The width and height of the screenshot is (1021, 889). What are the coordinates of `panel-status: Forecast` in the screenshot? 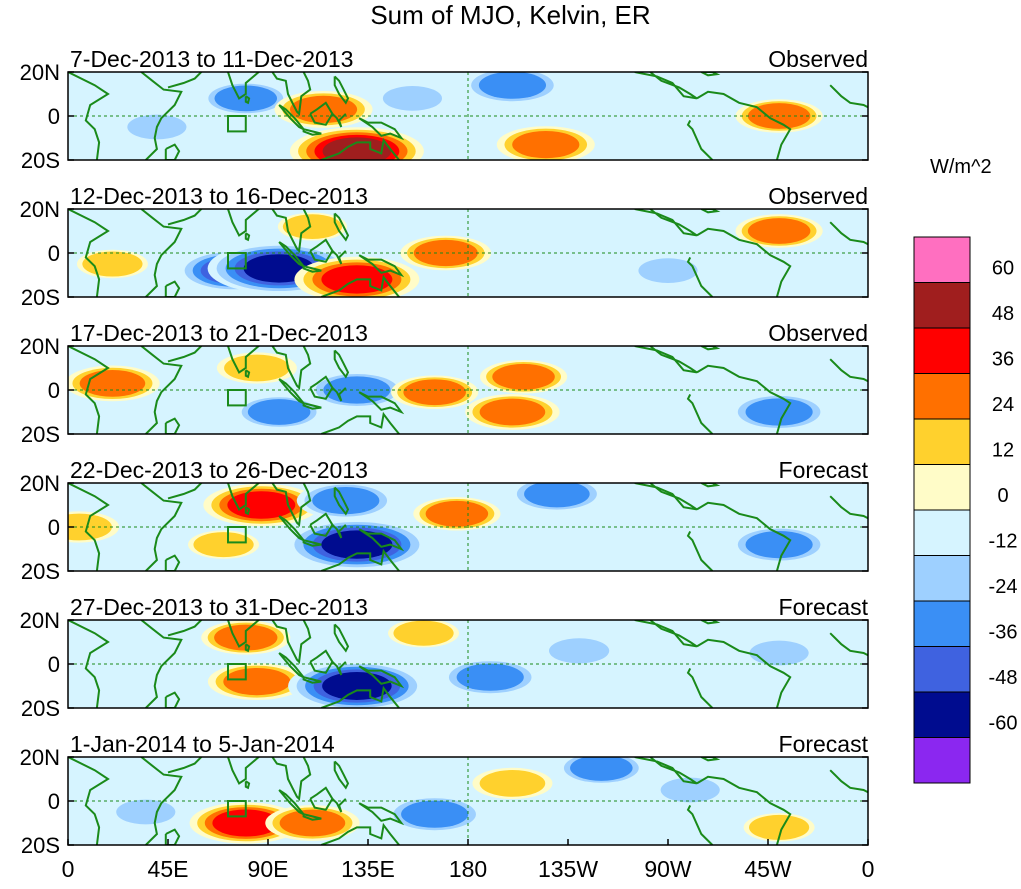 It's located at (824, 607).